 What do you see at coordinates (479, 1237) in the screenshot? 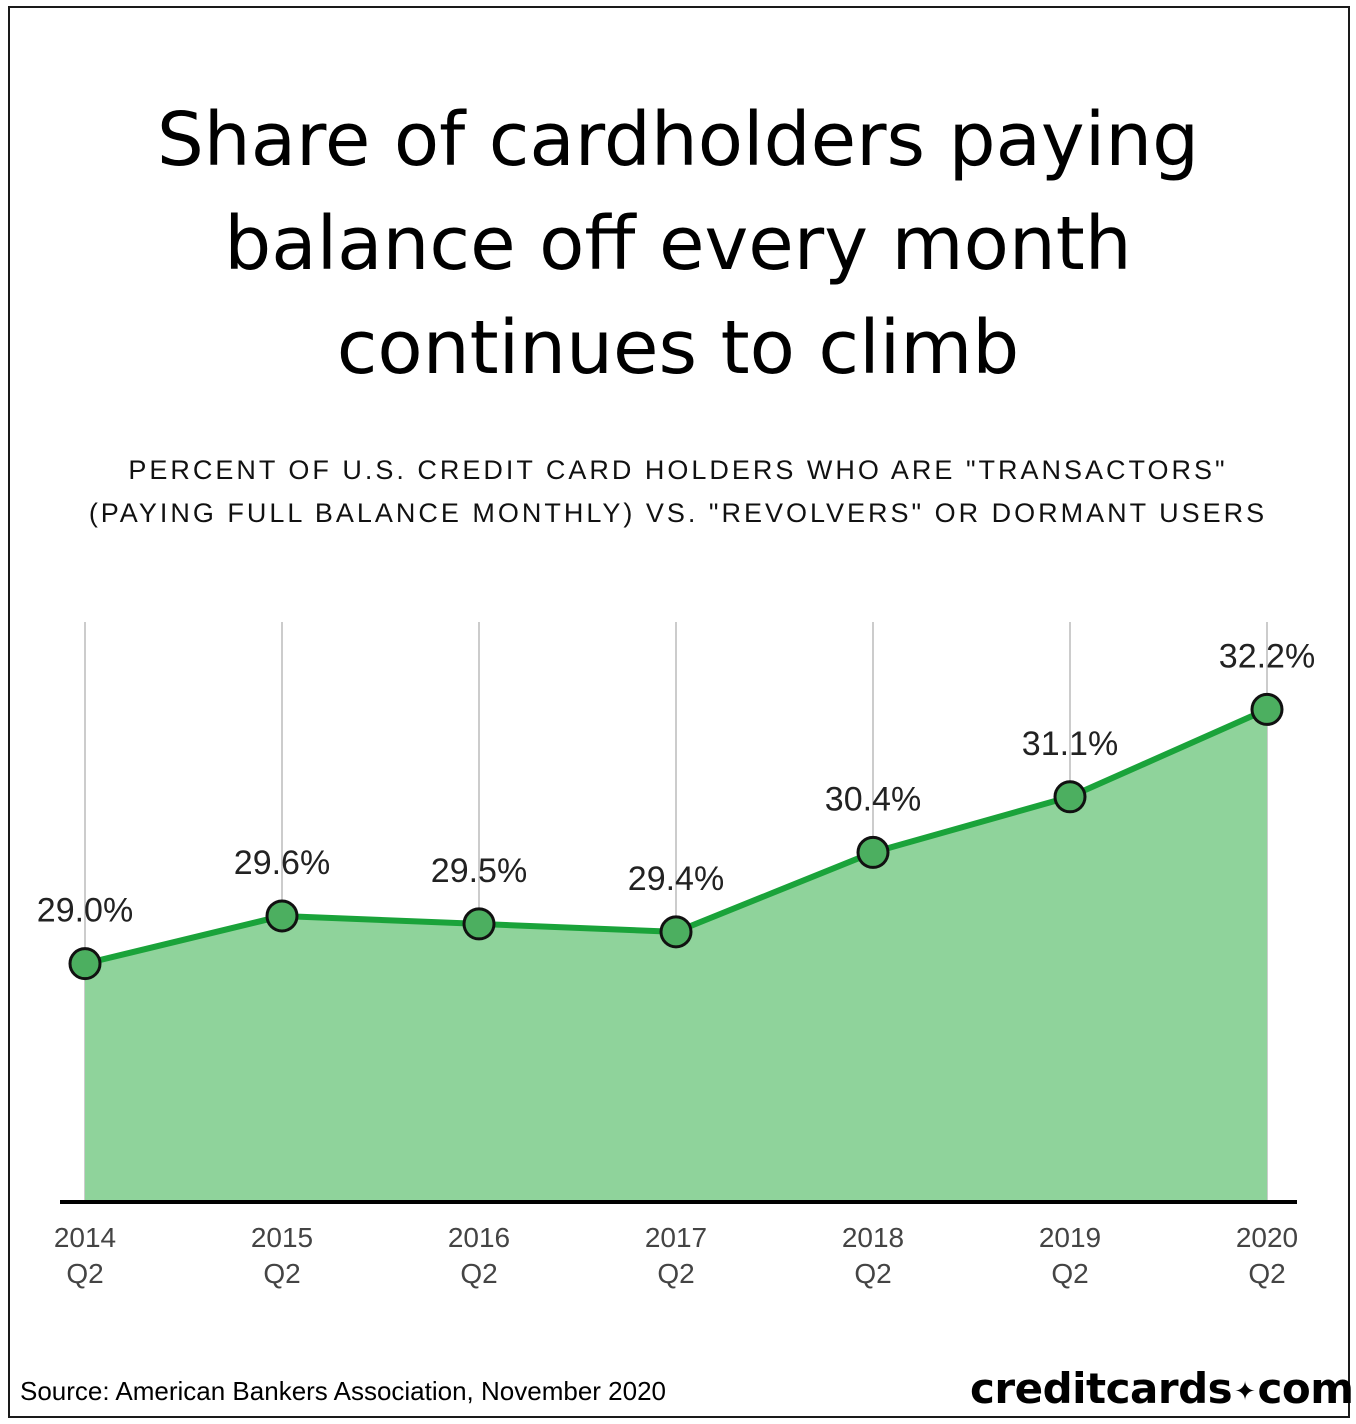
I see `x-tick-label-year: 2016` at bounding box center [479, 1237].